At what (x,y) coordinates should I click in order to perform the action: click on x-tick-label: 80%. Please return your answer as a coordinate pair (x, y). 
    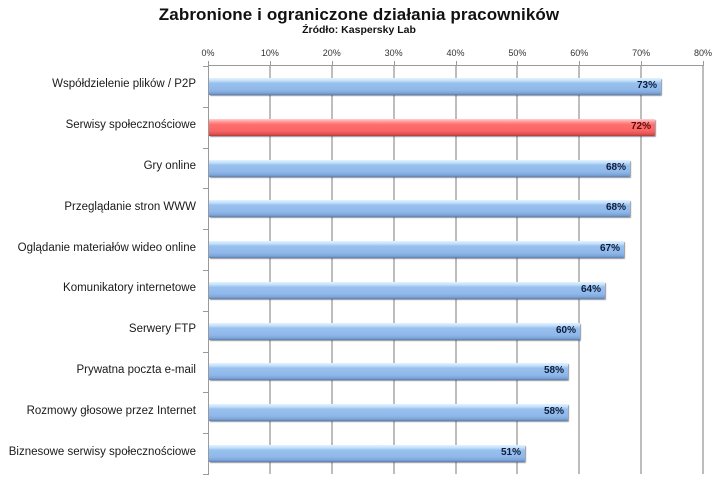
    Looking at the image, I should click on (702, 53).